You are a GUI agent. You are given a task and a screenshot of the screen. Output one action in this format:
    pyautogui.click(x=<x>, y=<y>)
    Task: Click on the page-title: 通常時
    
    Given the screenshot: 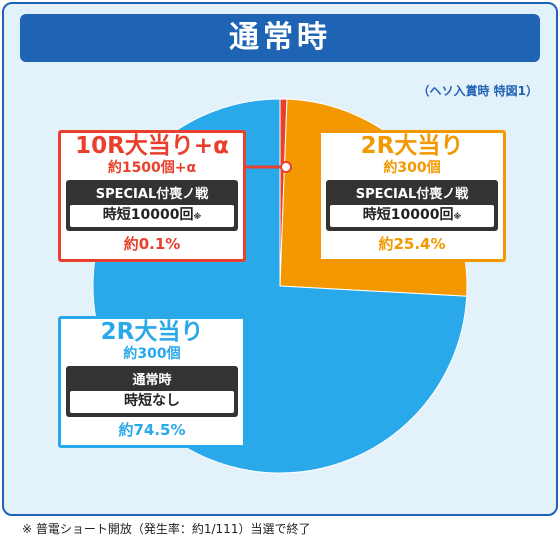 What is the action you would take?
    pyautogui.click(x=280, y=38)
    